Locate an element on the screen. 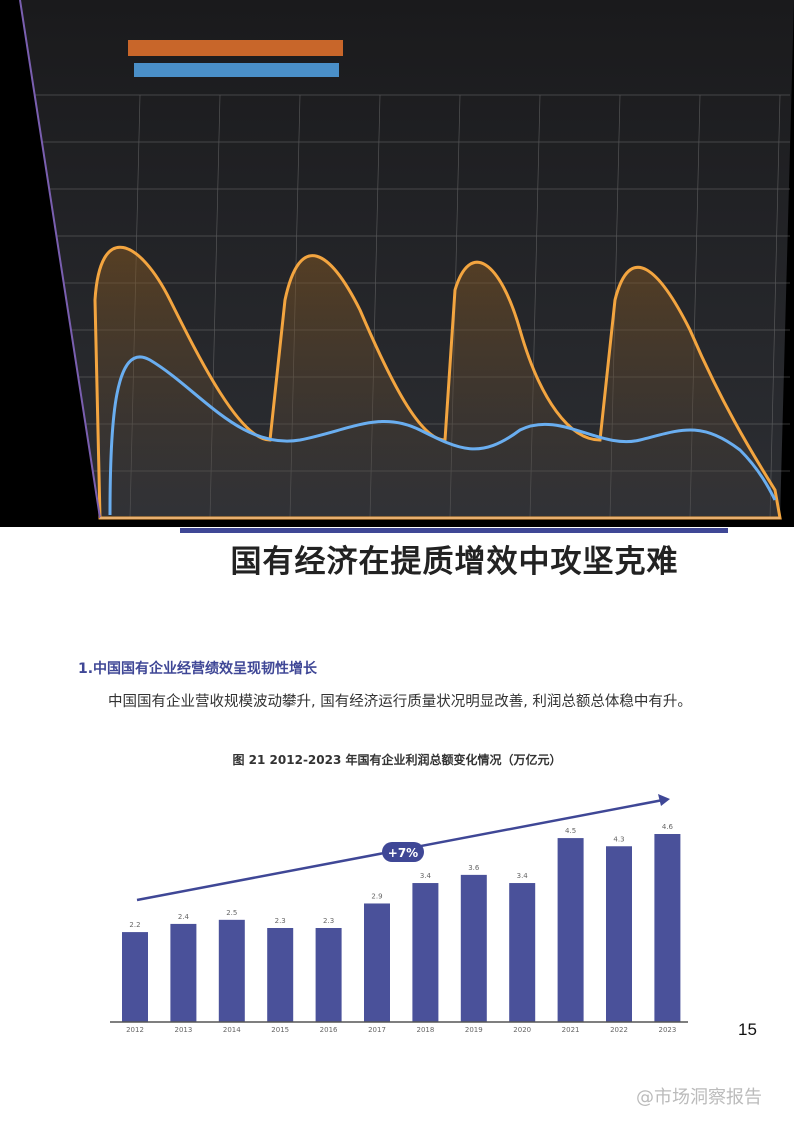  page-title: 国有经济在提质增效中攻坚克难 is located at coordinates (454, 562).